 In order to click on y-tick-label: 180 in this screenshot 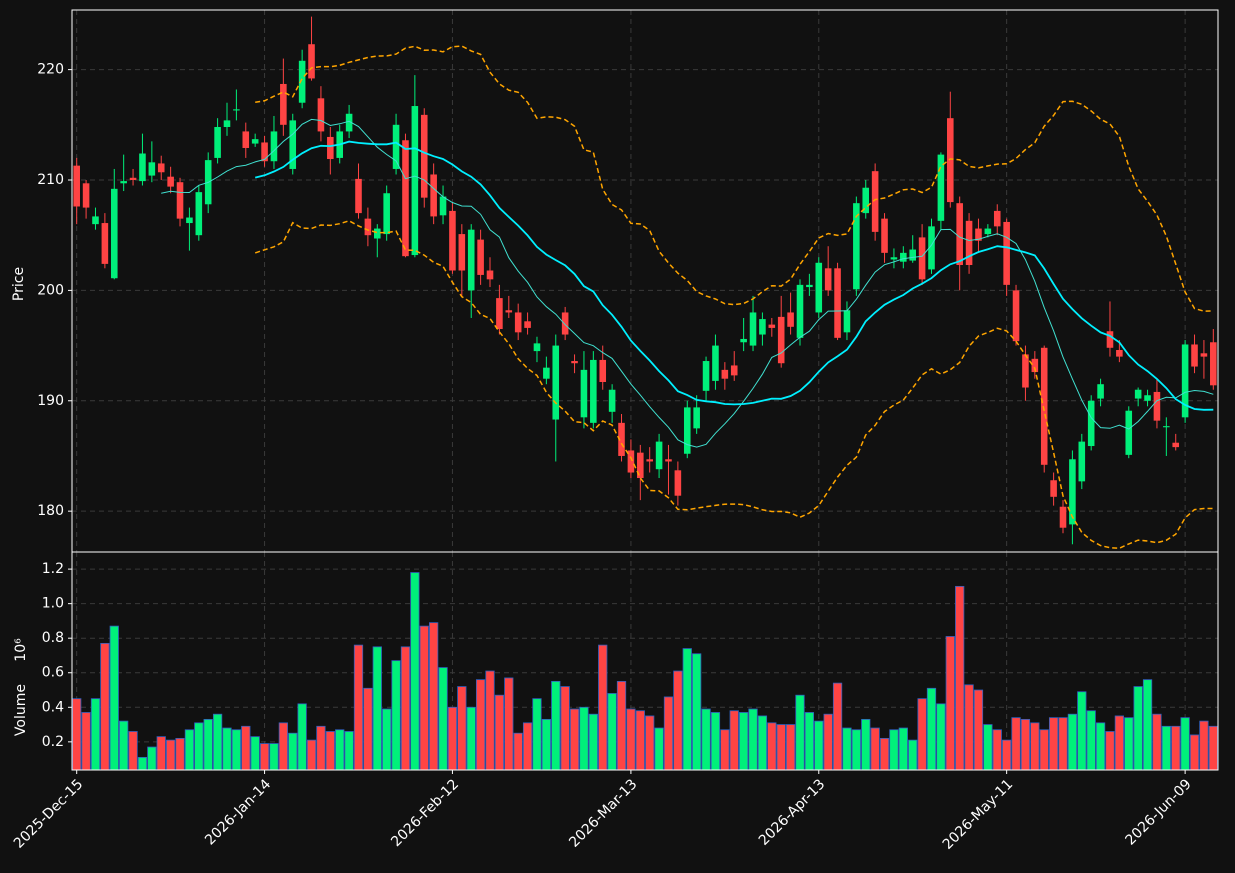, I will do `click(50, 511)`.